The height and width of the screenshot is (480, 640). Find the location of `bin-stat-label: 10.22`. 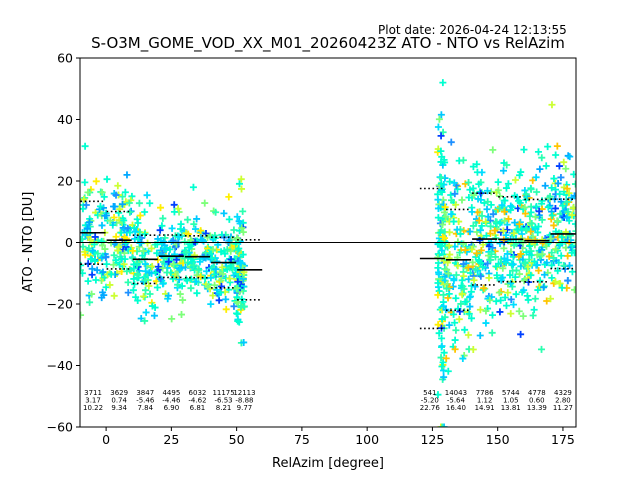

bin-stat-label: 10.22 is located at coordinates (93, 408).